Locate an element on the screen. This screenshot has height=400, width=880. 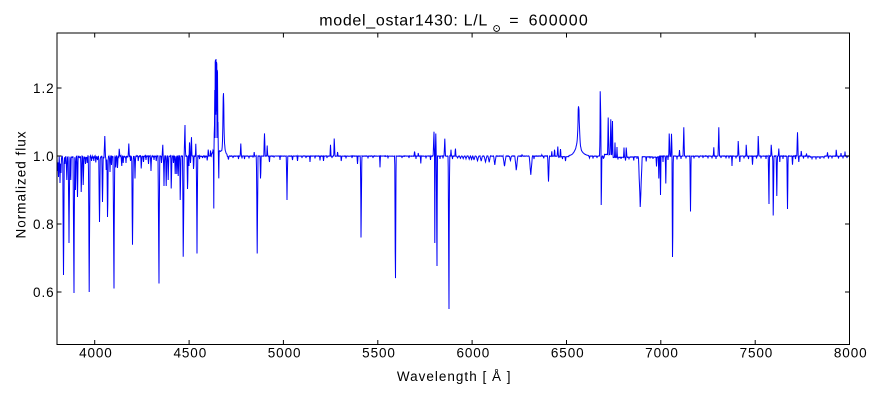
svg-text: 4000 is located at coordinates (96, 353).